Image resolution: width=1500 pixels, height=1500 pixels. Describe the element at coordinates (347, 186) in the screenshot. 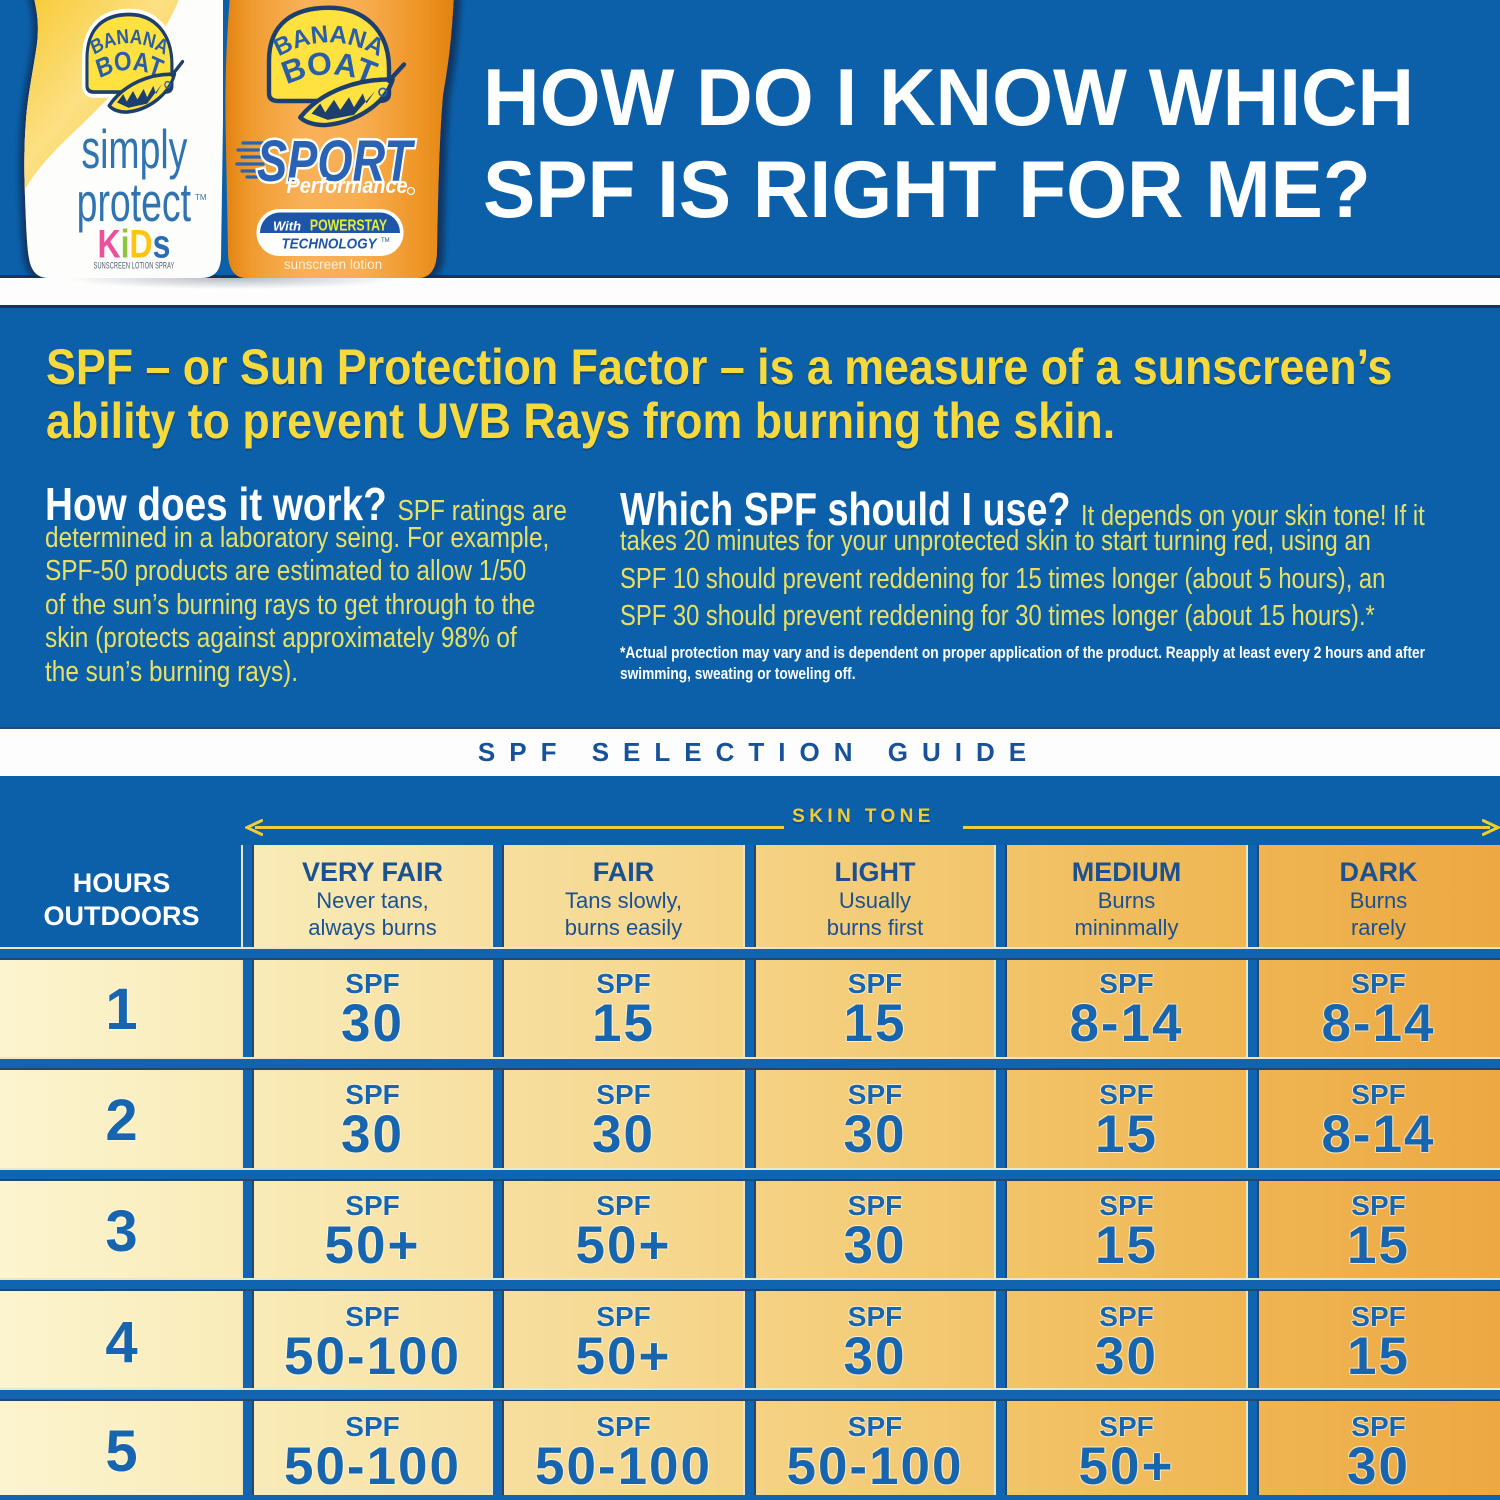

I see `svg-text: Performance` at that location.